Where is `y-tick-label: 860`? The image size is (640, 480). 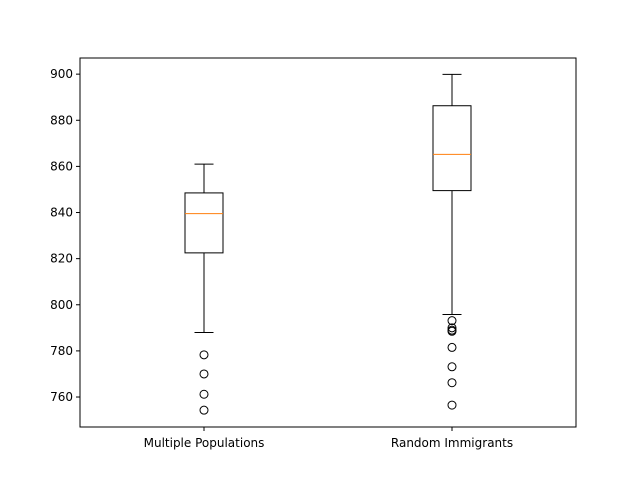 y-tick-label: 860 is located at coordinates (61, 166).